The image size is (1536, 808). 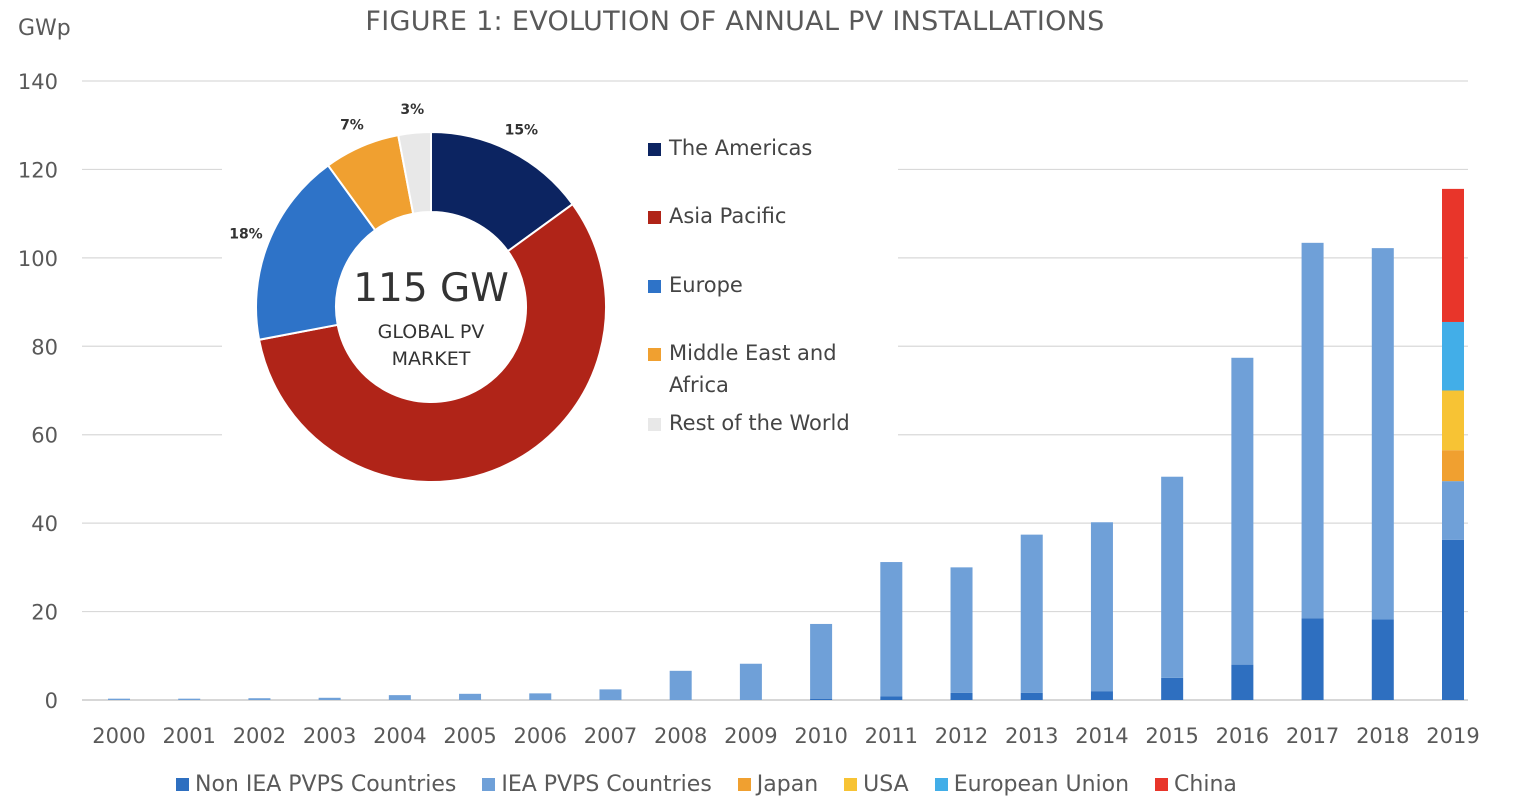 What do you see at coordinates (1312, 736) in the screenshot?
I see `x-tick-label: 2017` at bounding box center [1312, 736].